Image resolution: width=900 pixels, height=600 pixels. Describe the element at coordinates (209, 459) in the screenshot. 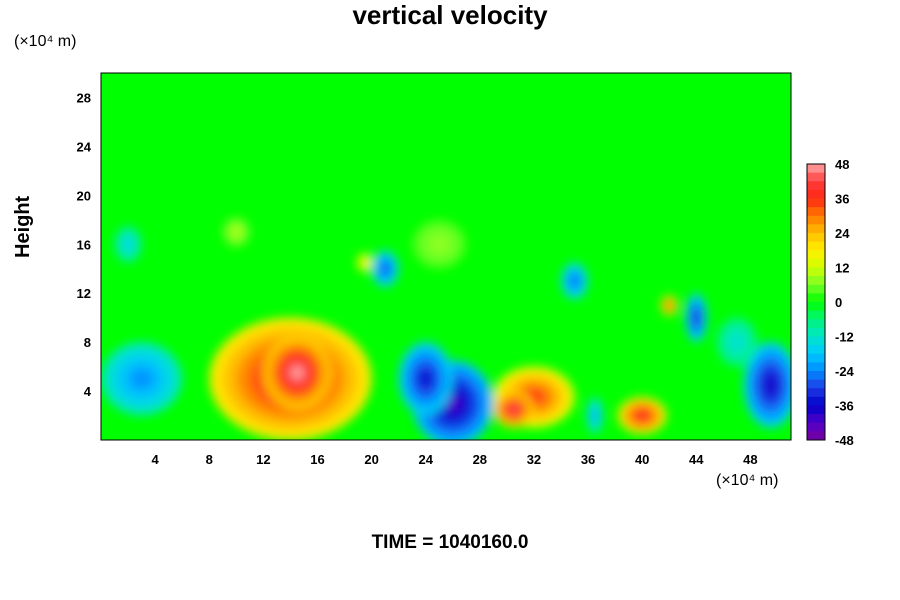

I see `x-tick-label: 8` at that location.